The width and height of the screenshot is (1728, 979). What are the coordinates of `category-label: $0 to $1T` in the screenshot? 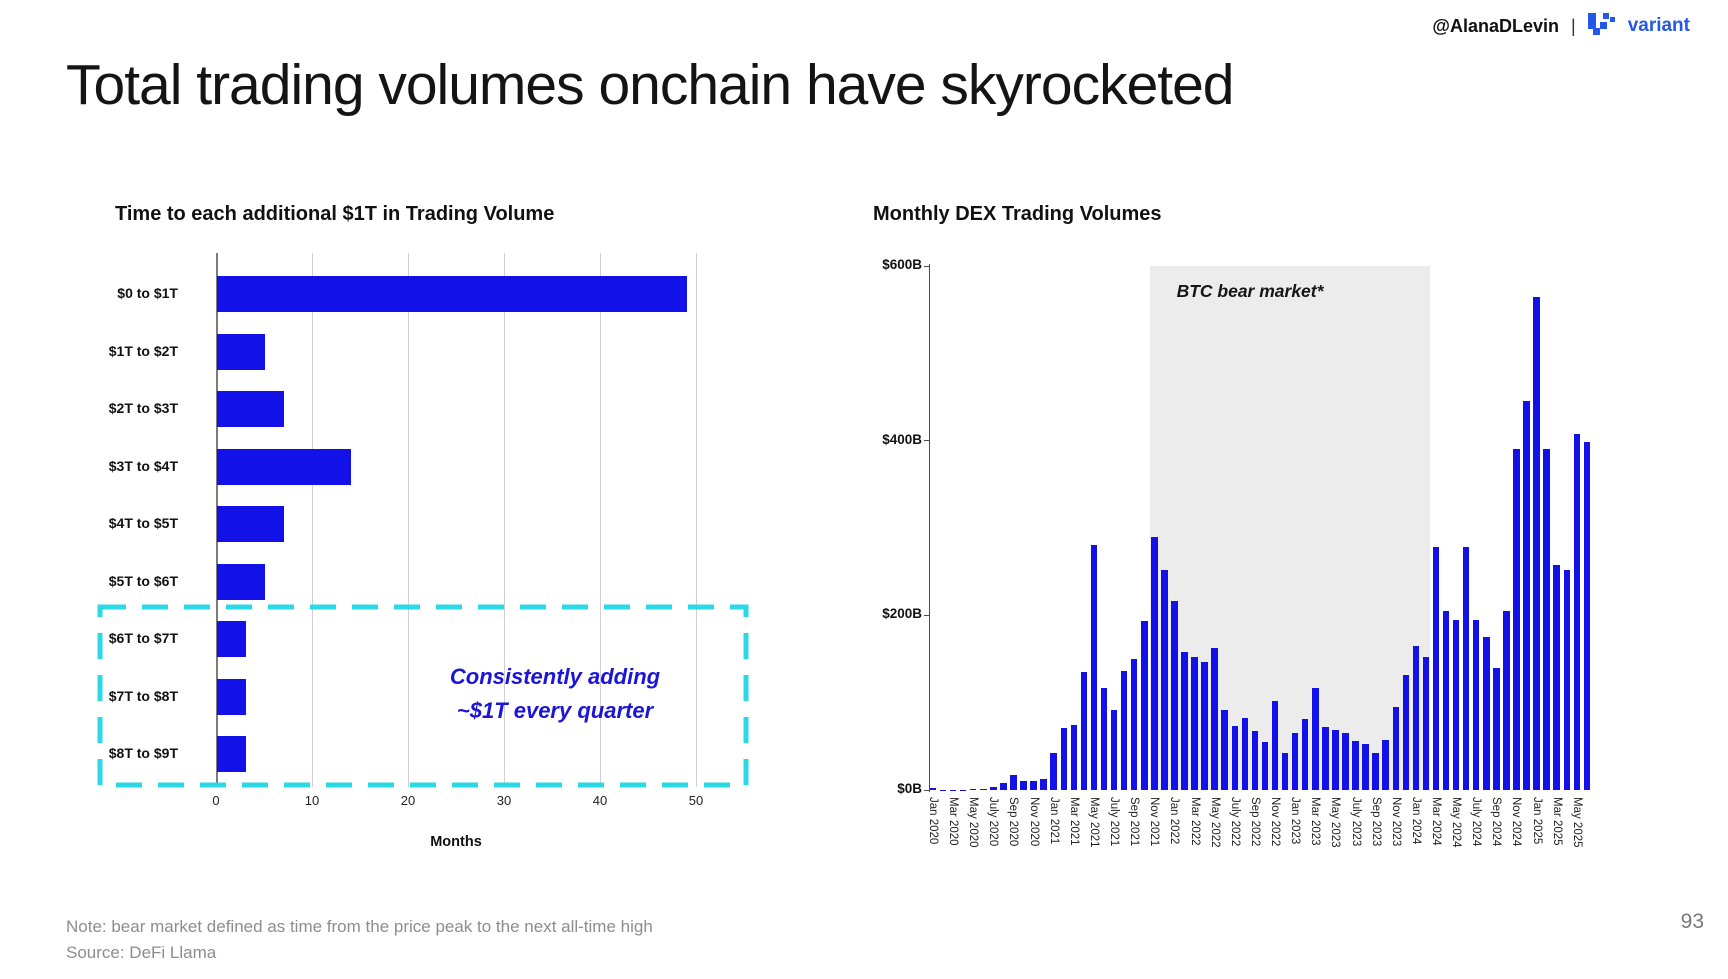 It's located at (147, 293).